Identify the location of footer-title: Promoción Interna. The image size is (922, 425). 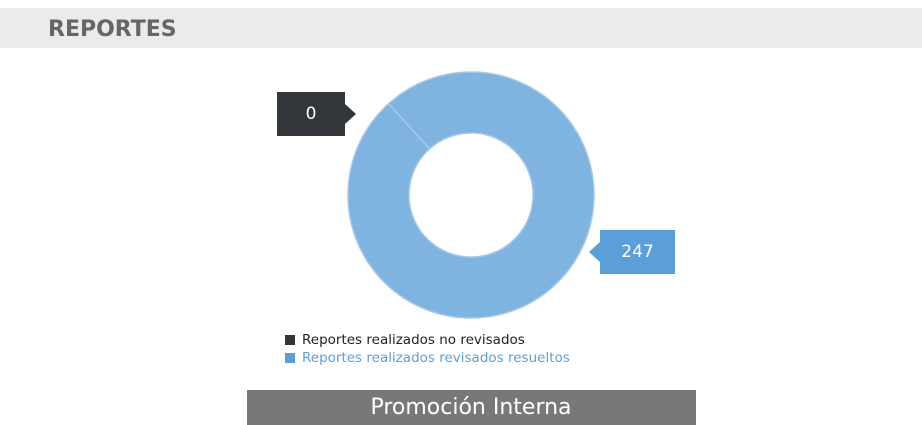
(470, 407).